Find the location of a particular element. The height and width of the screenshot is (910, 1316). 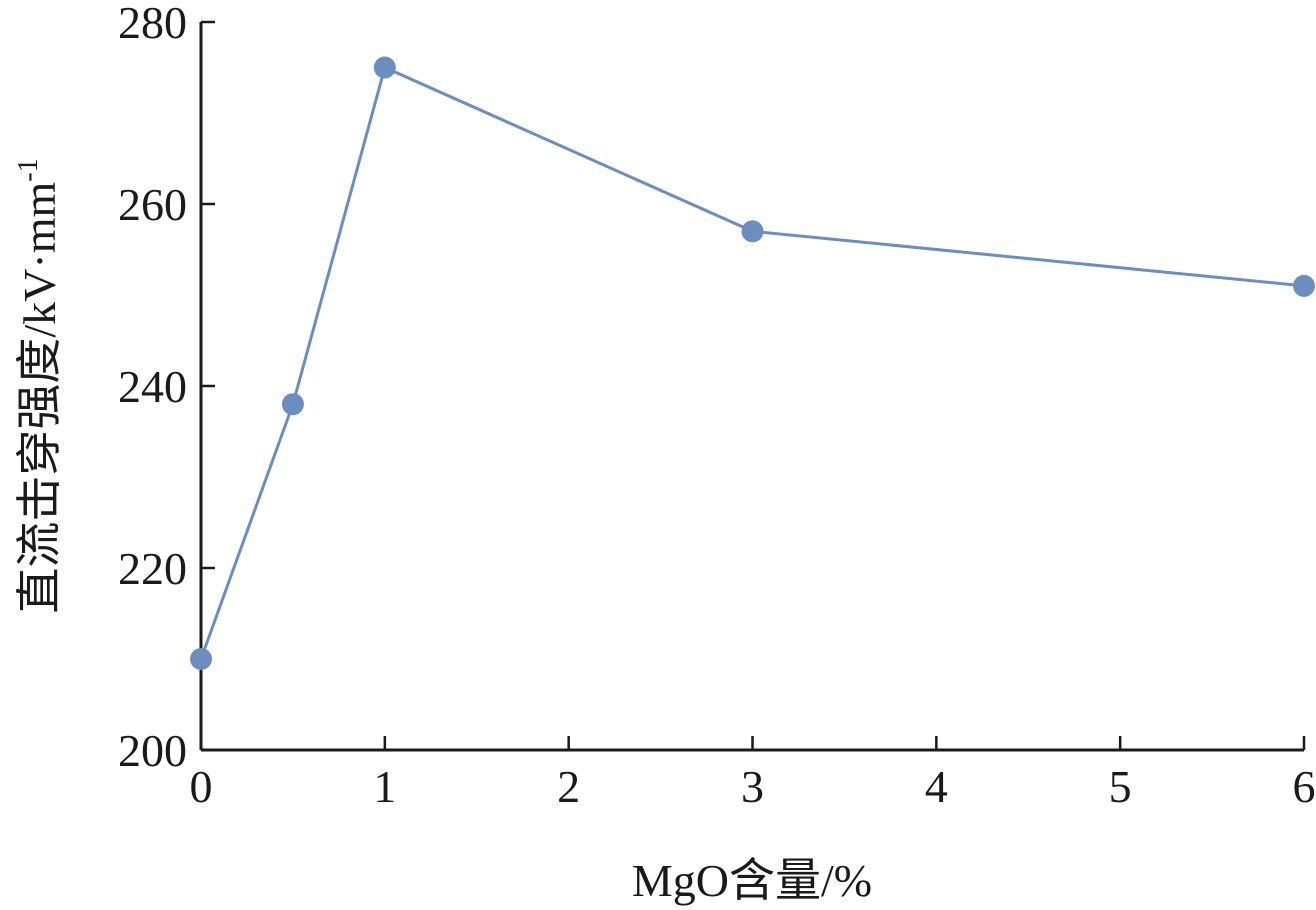

x-tick-label: 3 is located at coordinates (752, 786).